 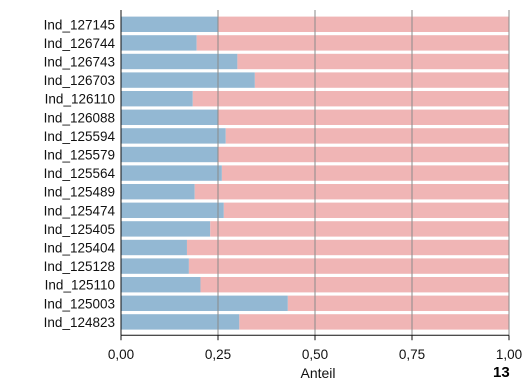 What do you see at coordinates (80, 43) in the screenshot?
I see `category-label: Ind_126744` at bounding box center [80, 43].